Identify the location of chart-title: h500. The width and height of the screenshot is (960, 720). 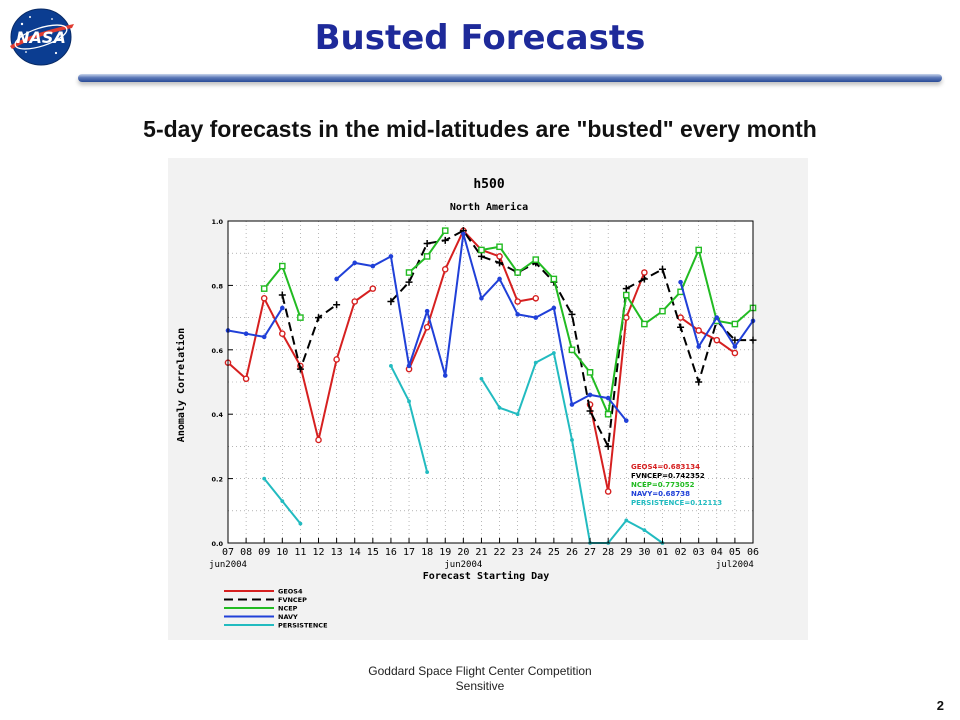
(488, 184).